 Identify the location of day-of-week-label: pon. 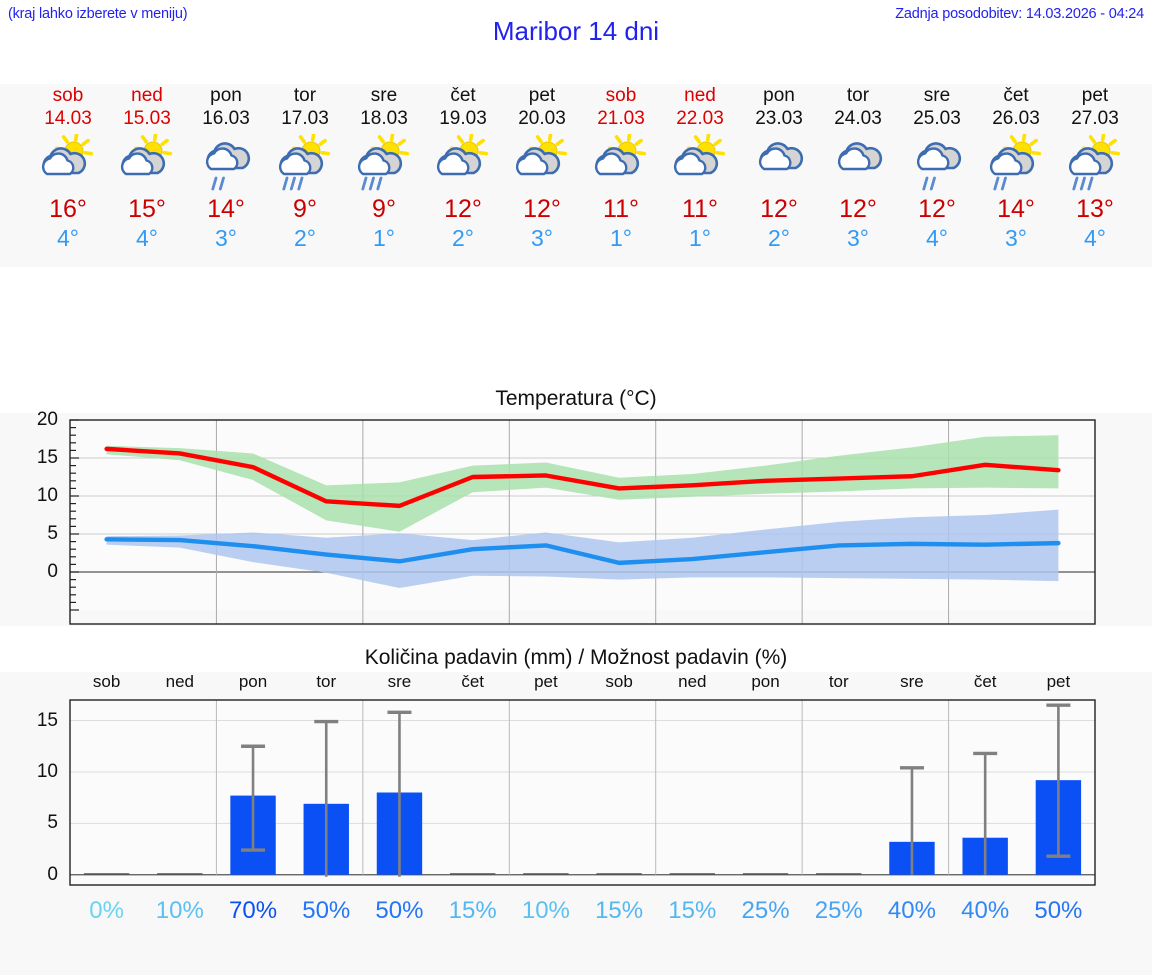
(779, 95).